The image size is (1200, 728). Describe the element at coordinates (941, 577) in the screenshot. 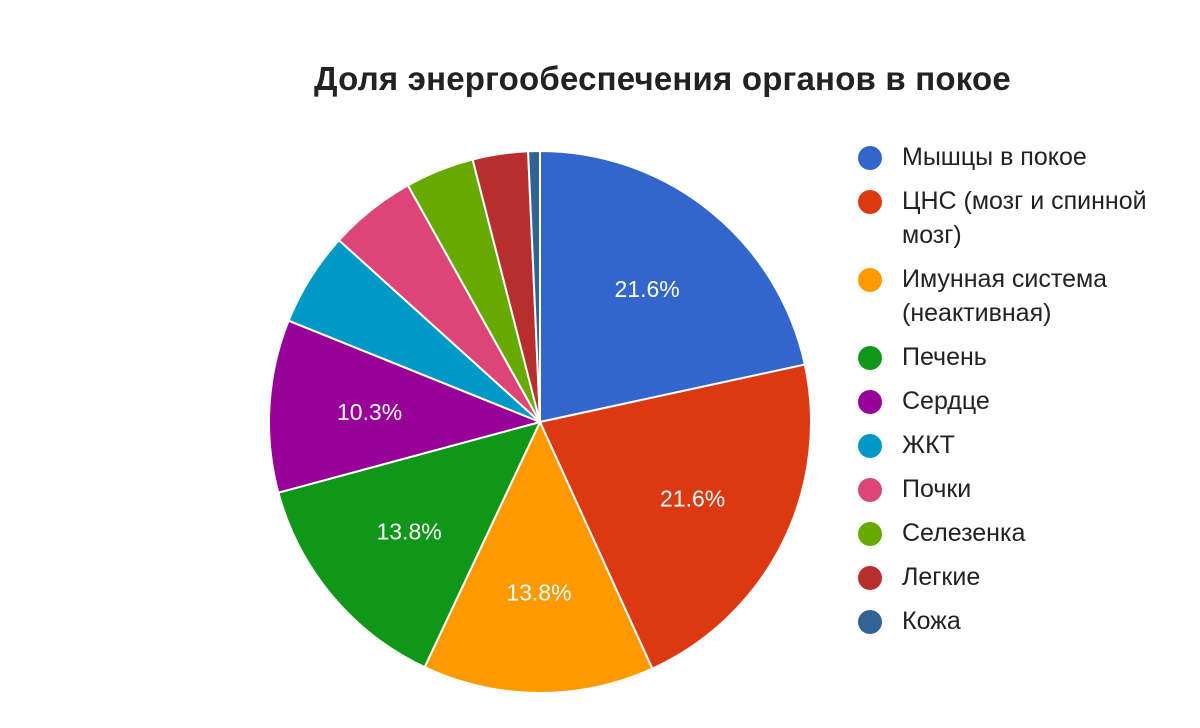

I see `legend-label: Легкие` at that location.